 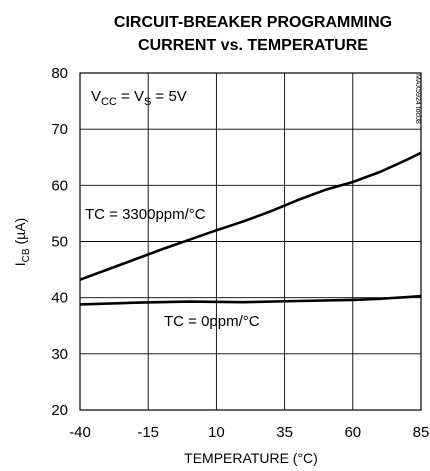 I want to click on x-tick-labels: -40 -15 10 35 60 85, so click(x=249, y=432).